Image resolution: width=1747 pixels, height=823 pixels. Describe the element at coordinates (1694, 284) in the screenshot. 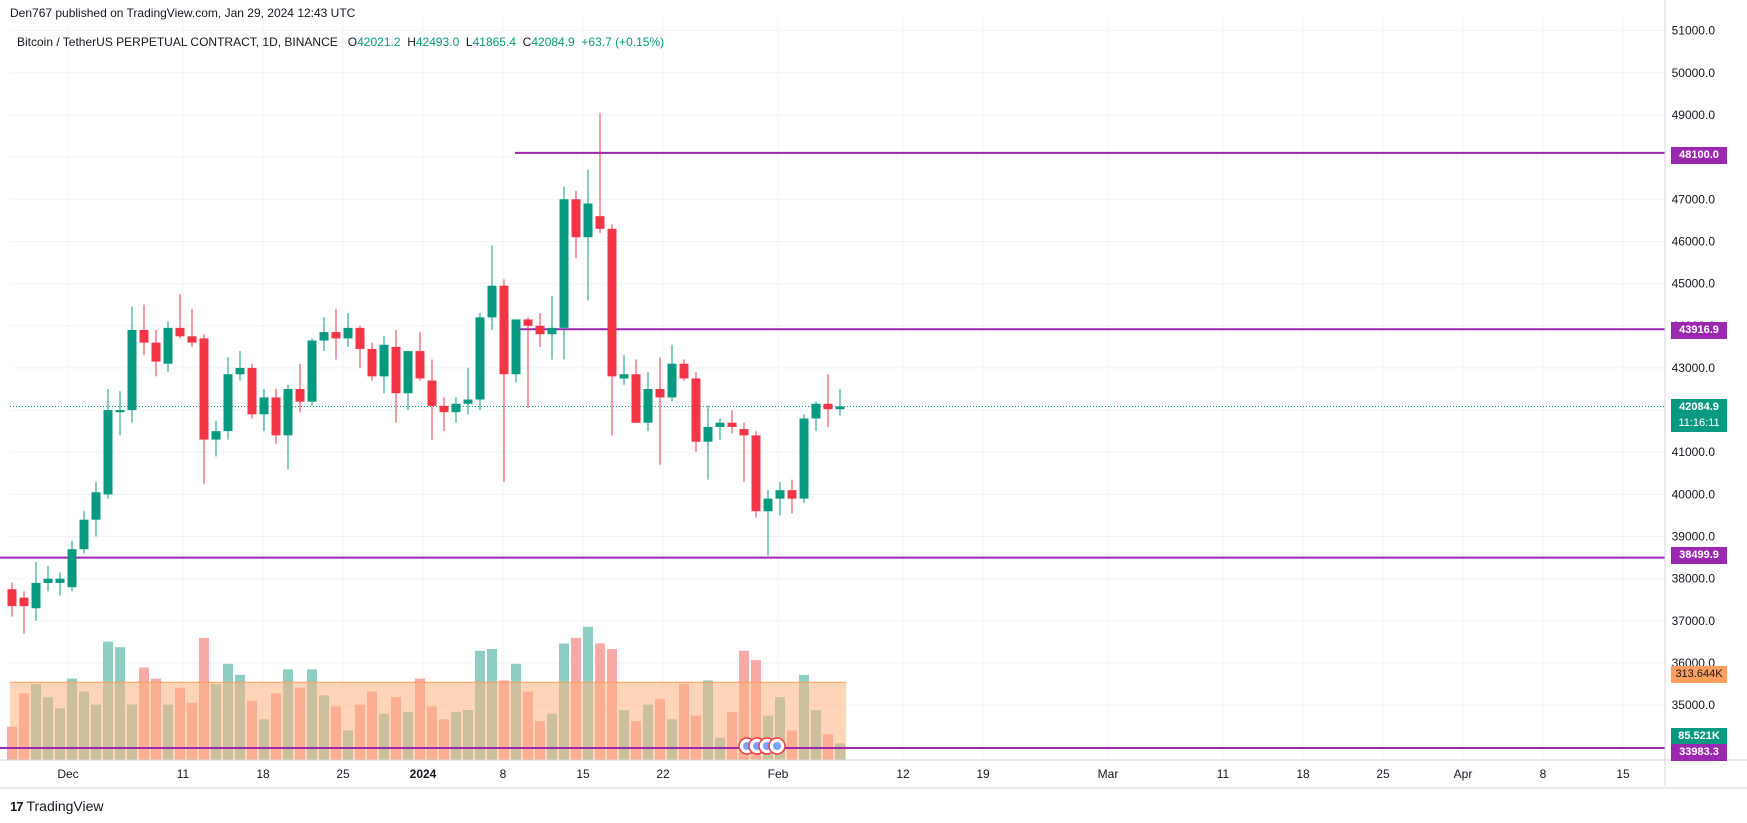

I see `price-tick: 45000.0` at that location.